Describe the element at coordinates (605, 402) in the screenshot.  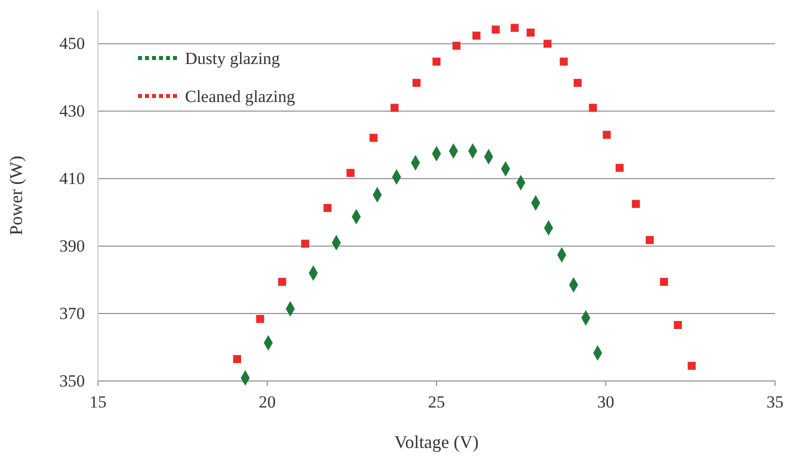
I see `x-tick-label: 30` at that location.